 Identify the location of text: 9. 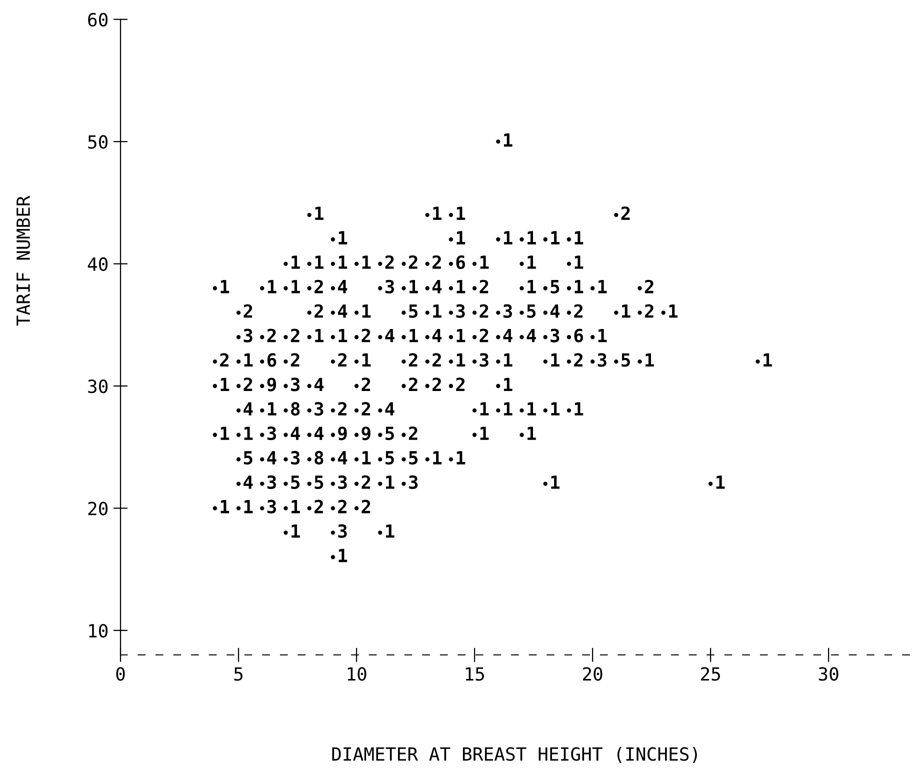
(342, 433).